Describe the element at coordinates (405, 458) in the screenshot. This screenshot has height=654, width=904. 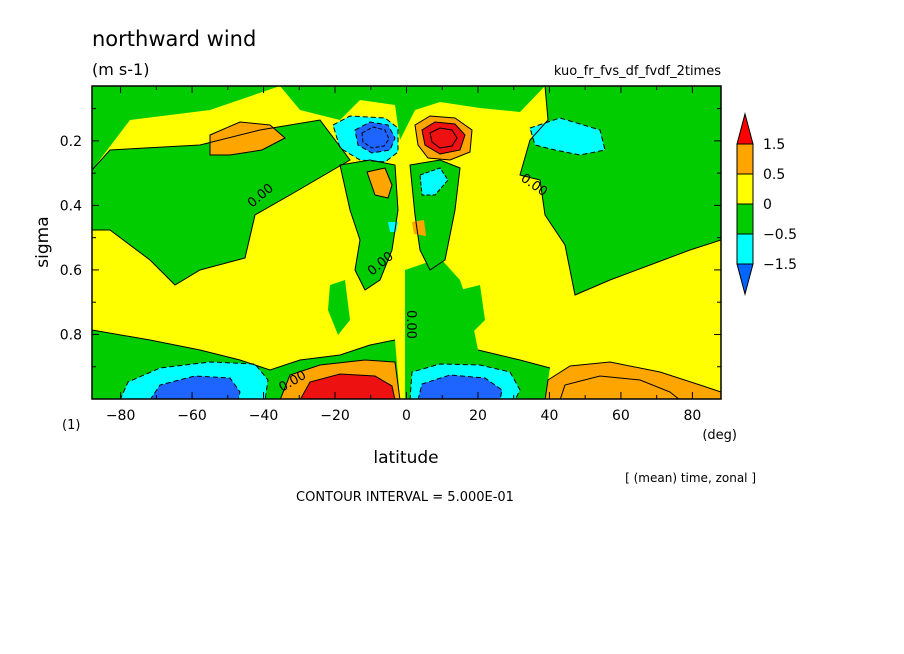
I see `x-axis-label: latitude` at that location.